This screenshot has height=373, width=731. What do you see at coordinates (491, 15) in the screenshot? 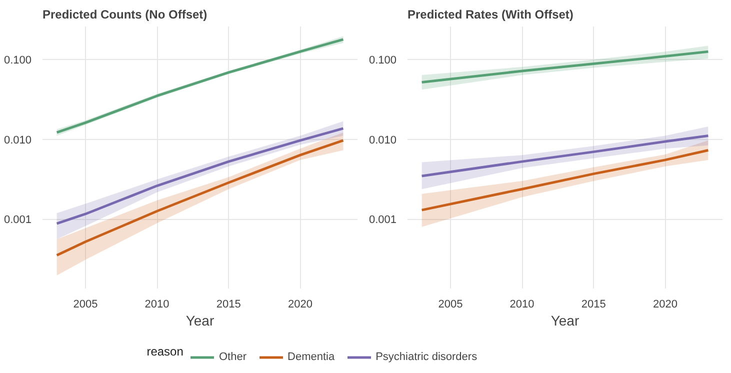
I see `chart-title: Predicted Rates (With Offset)` at bounding box center [491, 15].